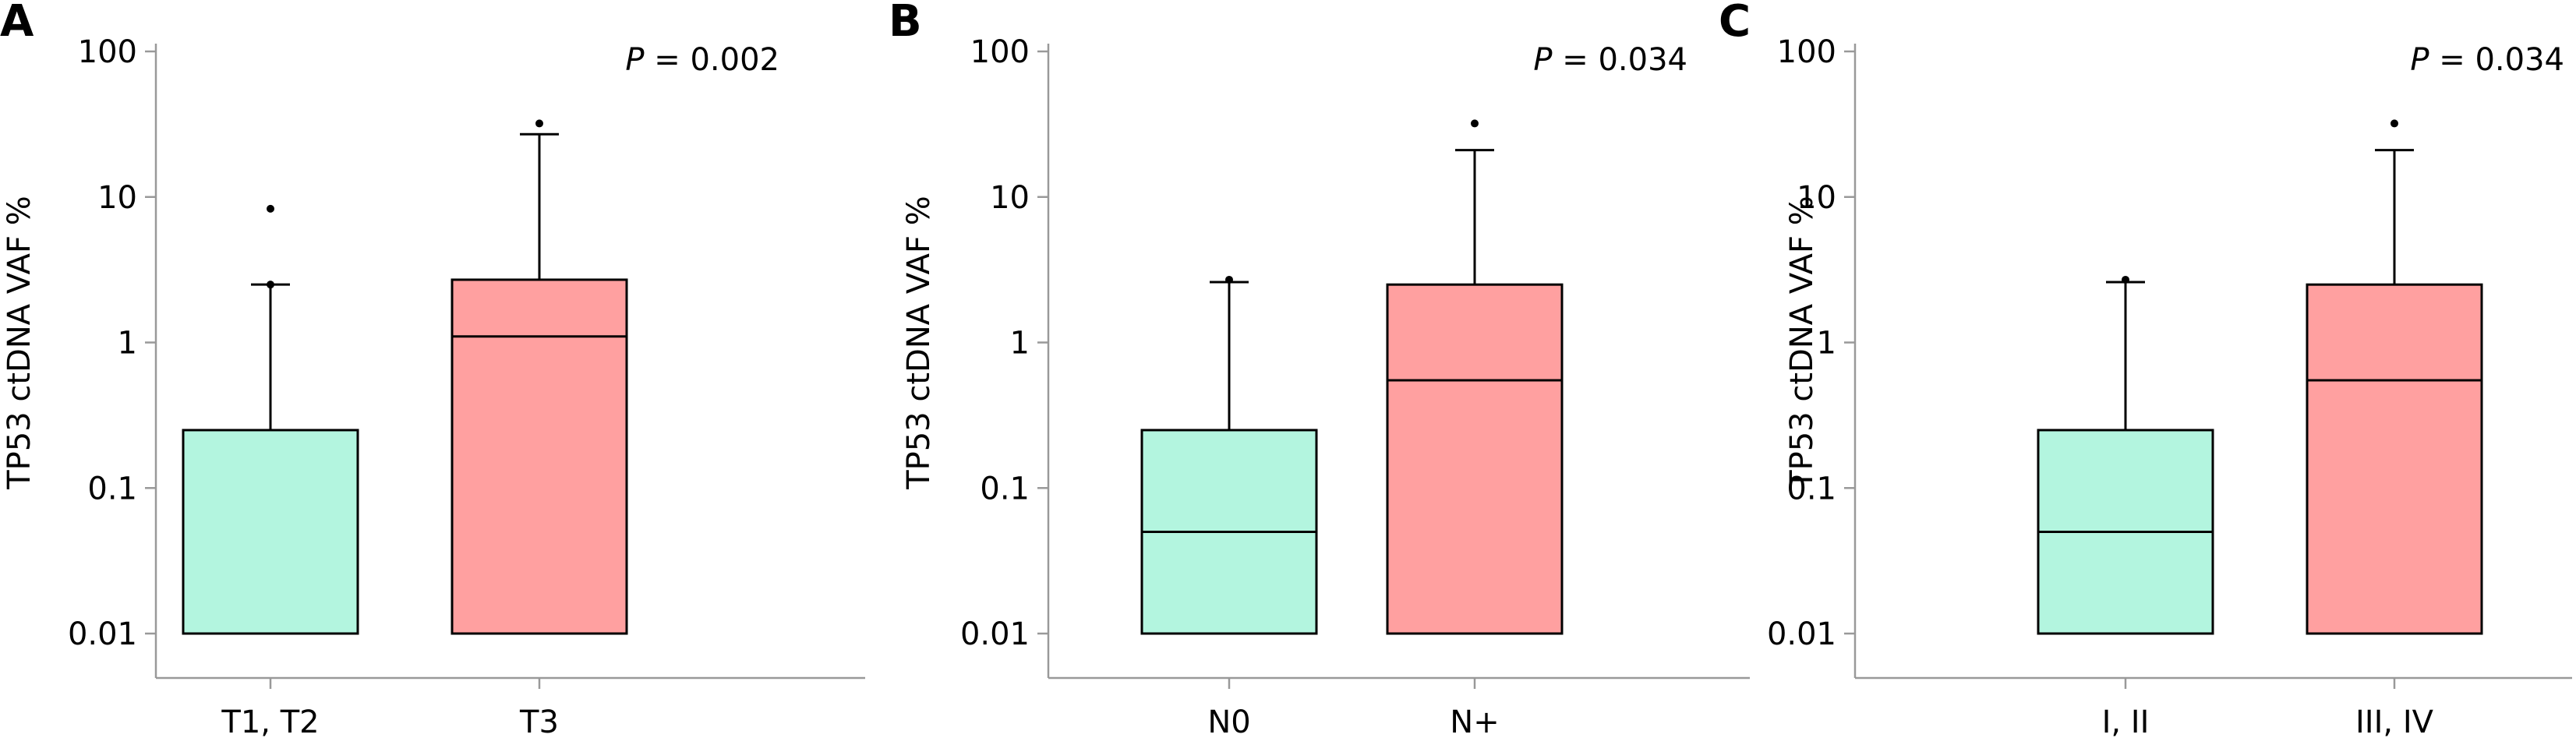 This screenshot has width=2576, height=752. What do you see at coordinates (17, 23) in the screenshot?
I see `panel-letter: A` at bounding box center [17, 23].